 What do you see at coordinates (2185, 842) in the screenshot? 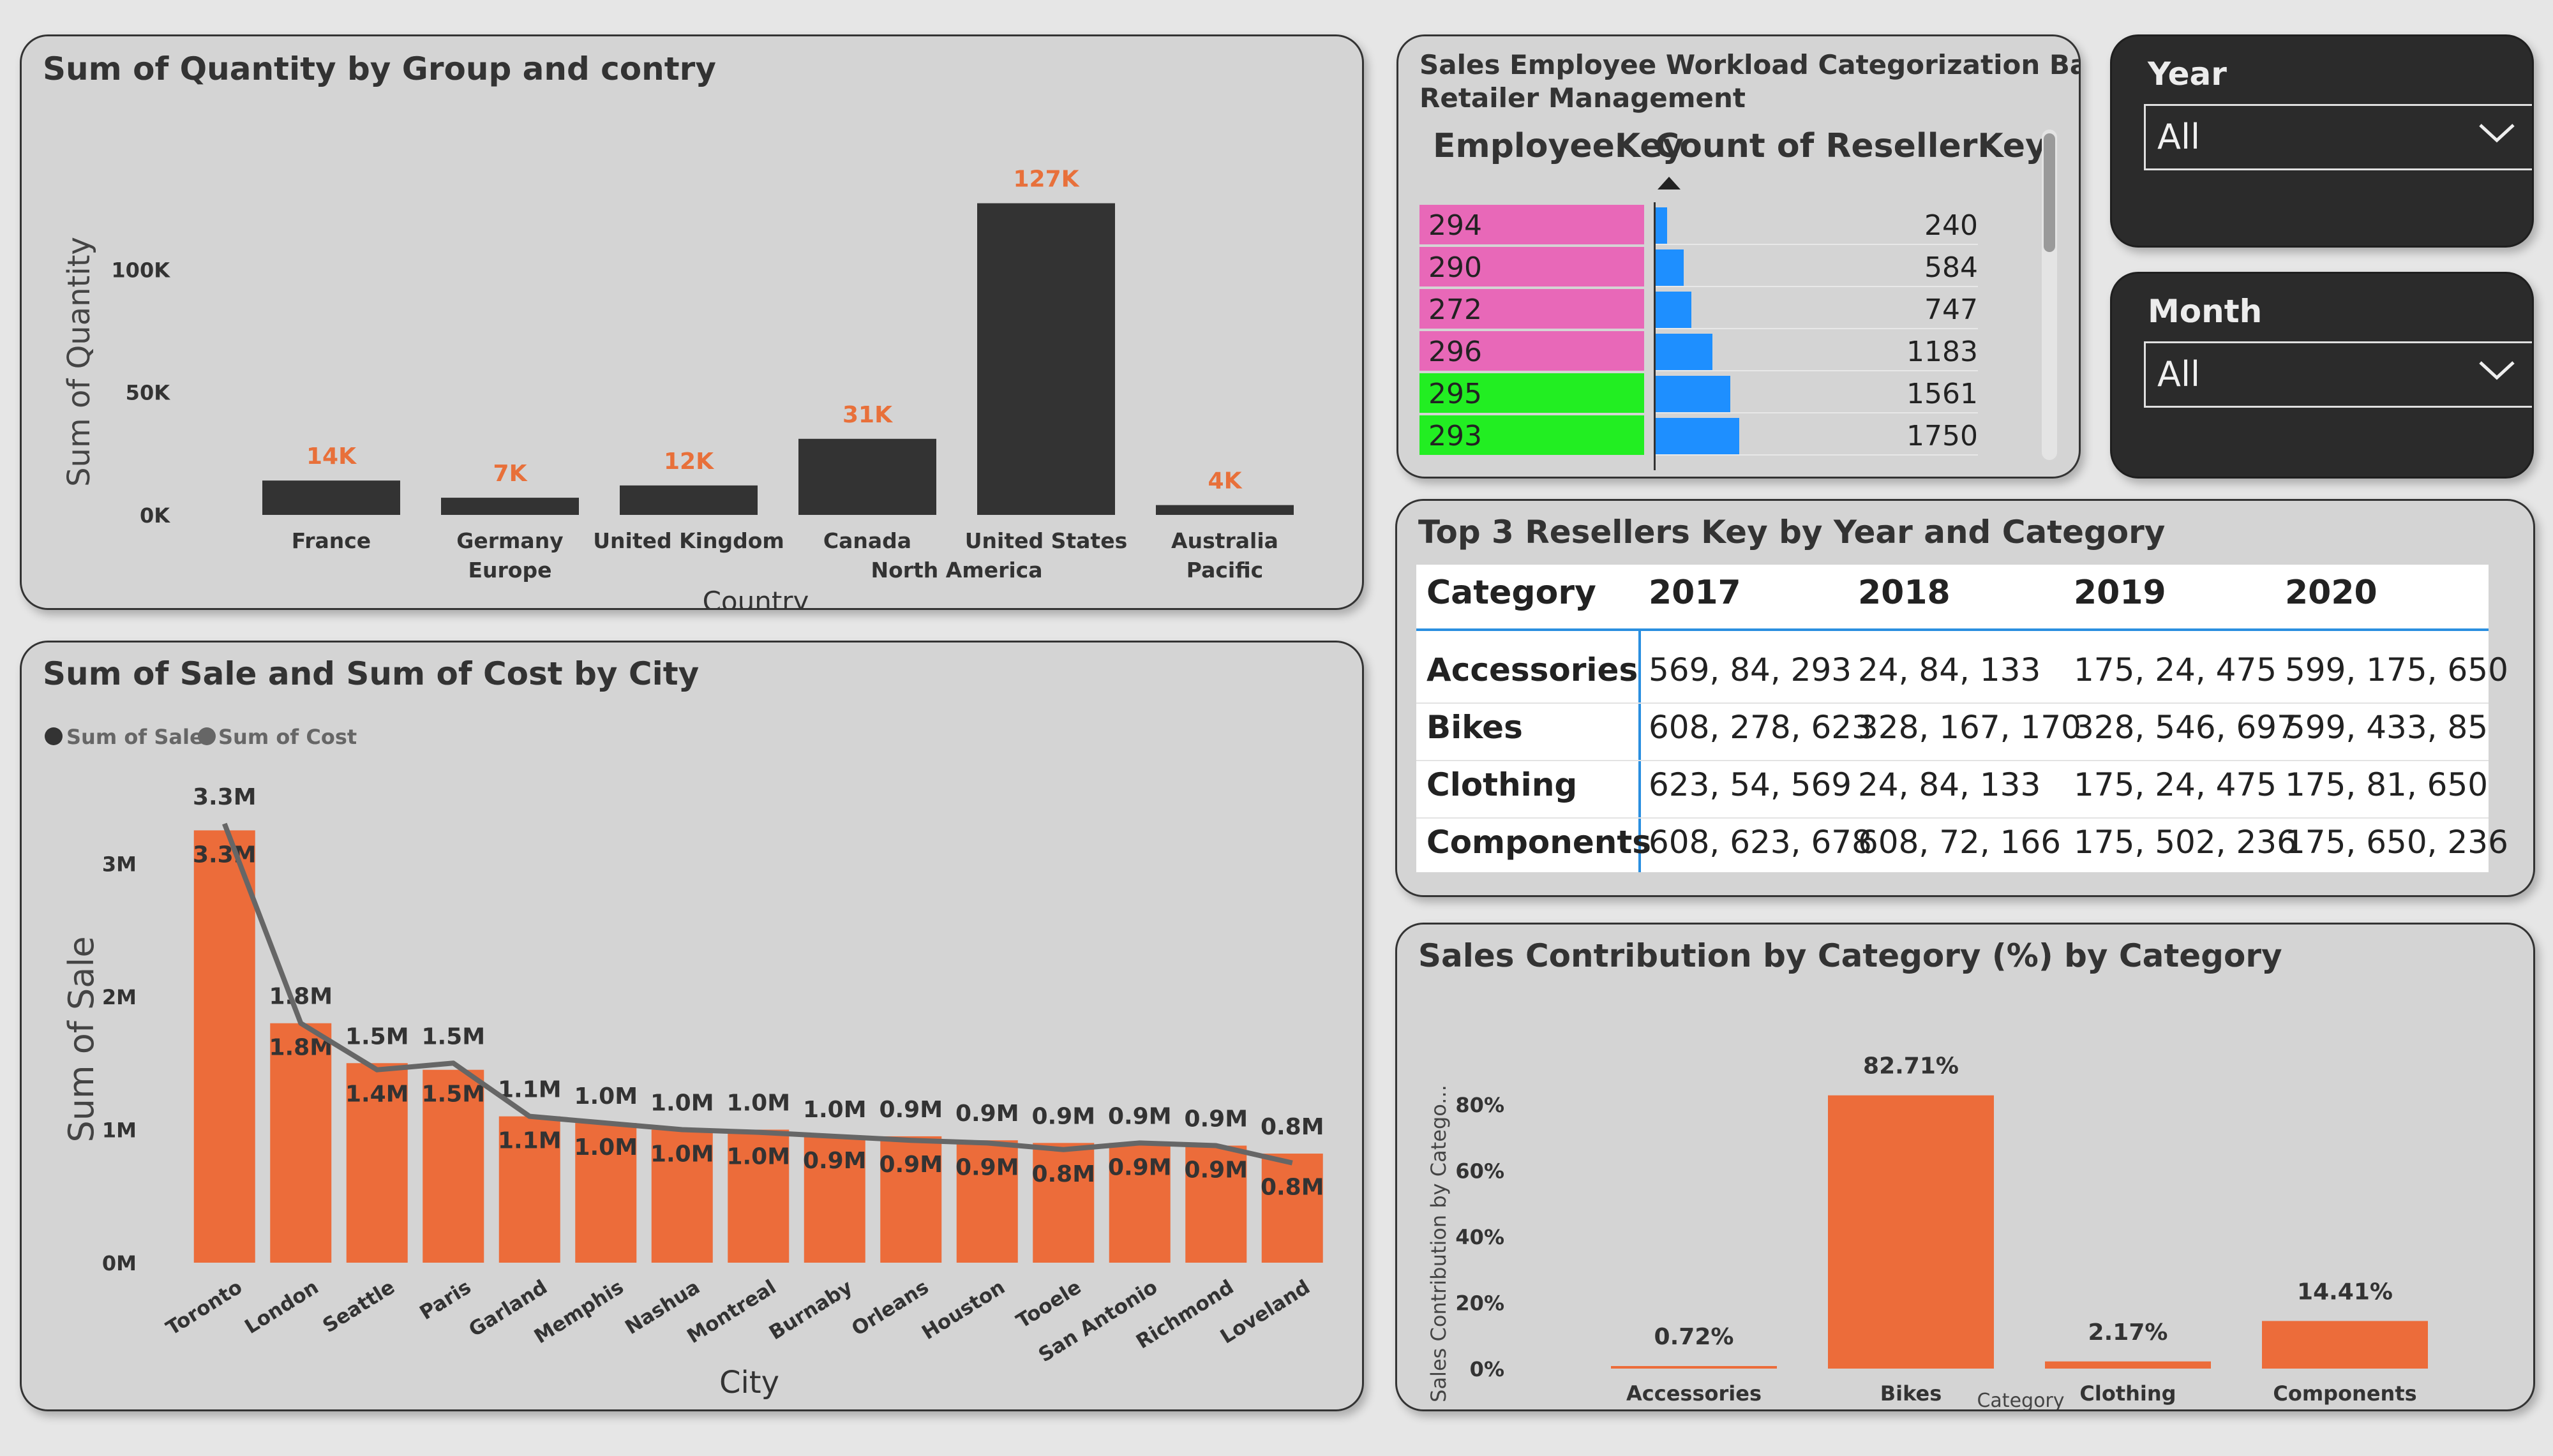
I see `matrix-cell: 175, 502, 236` at bounding box center [2185, 842].